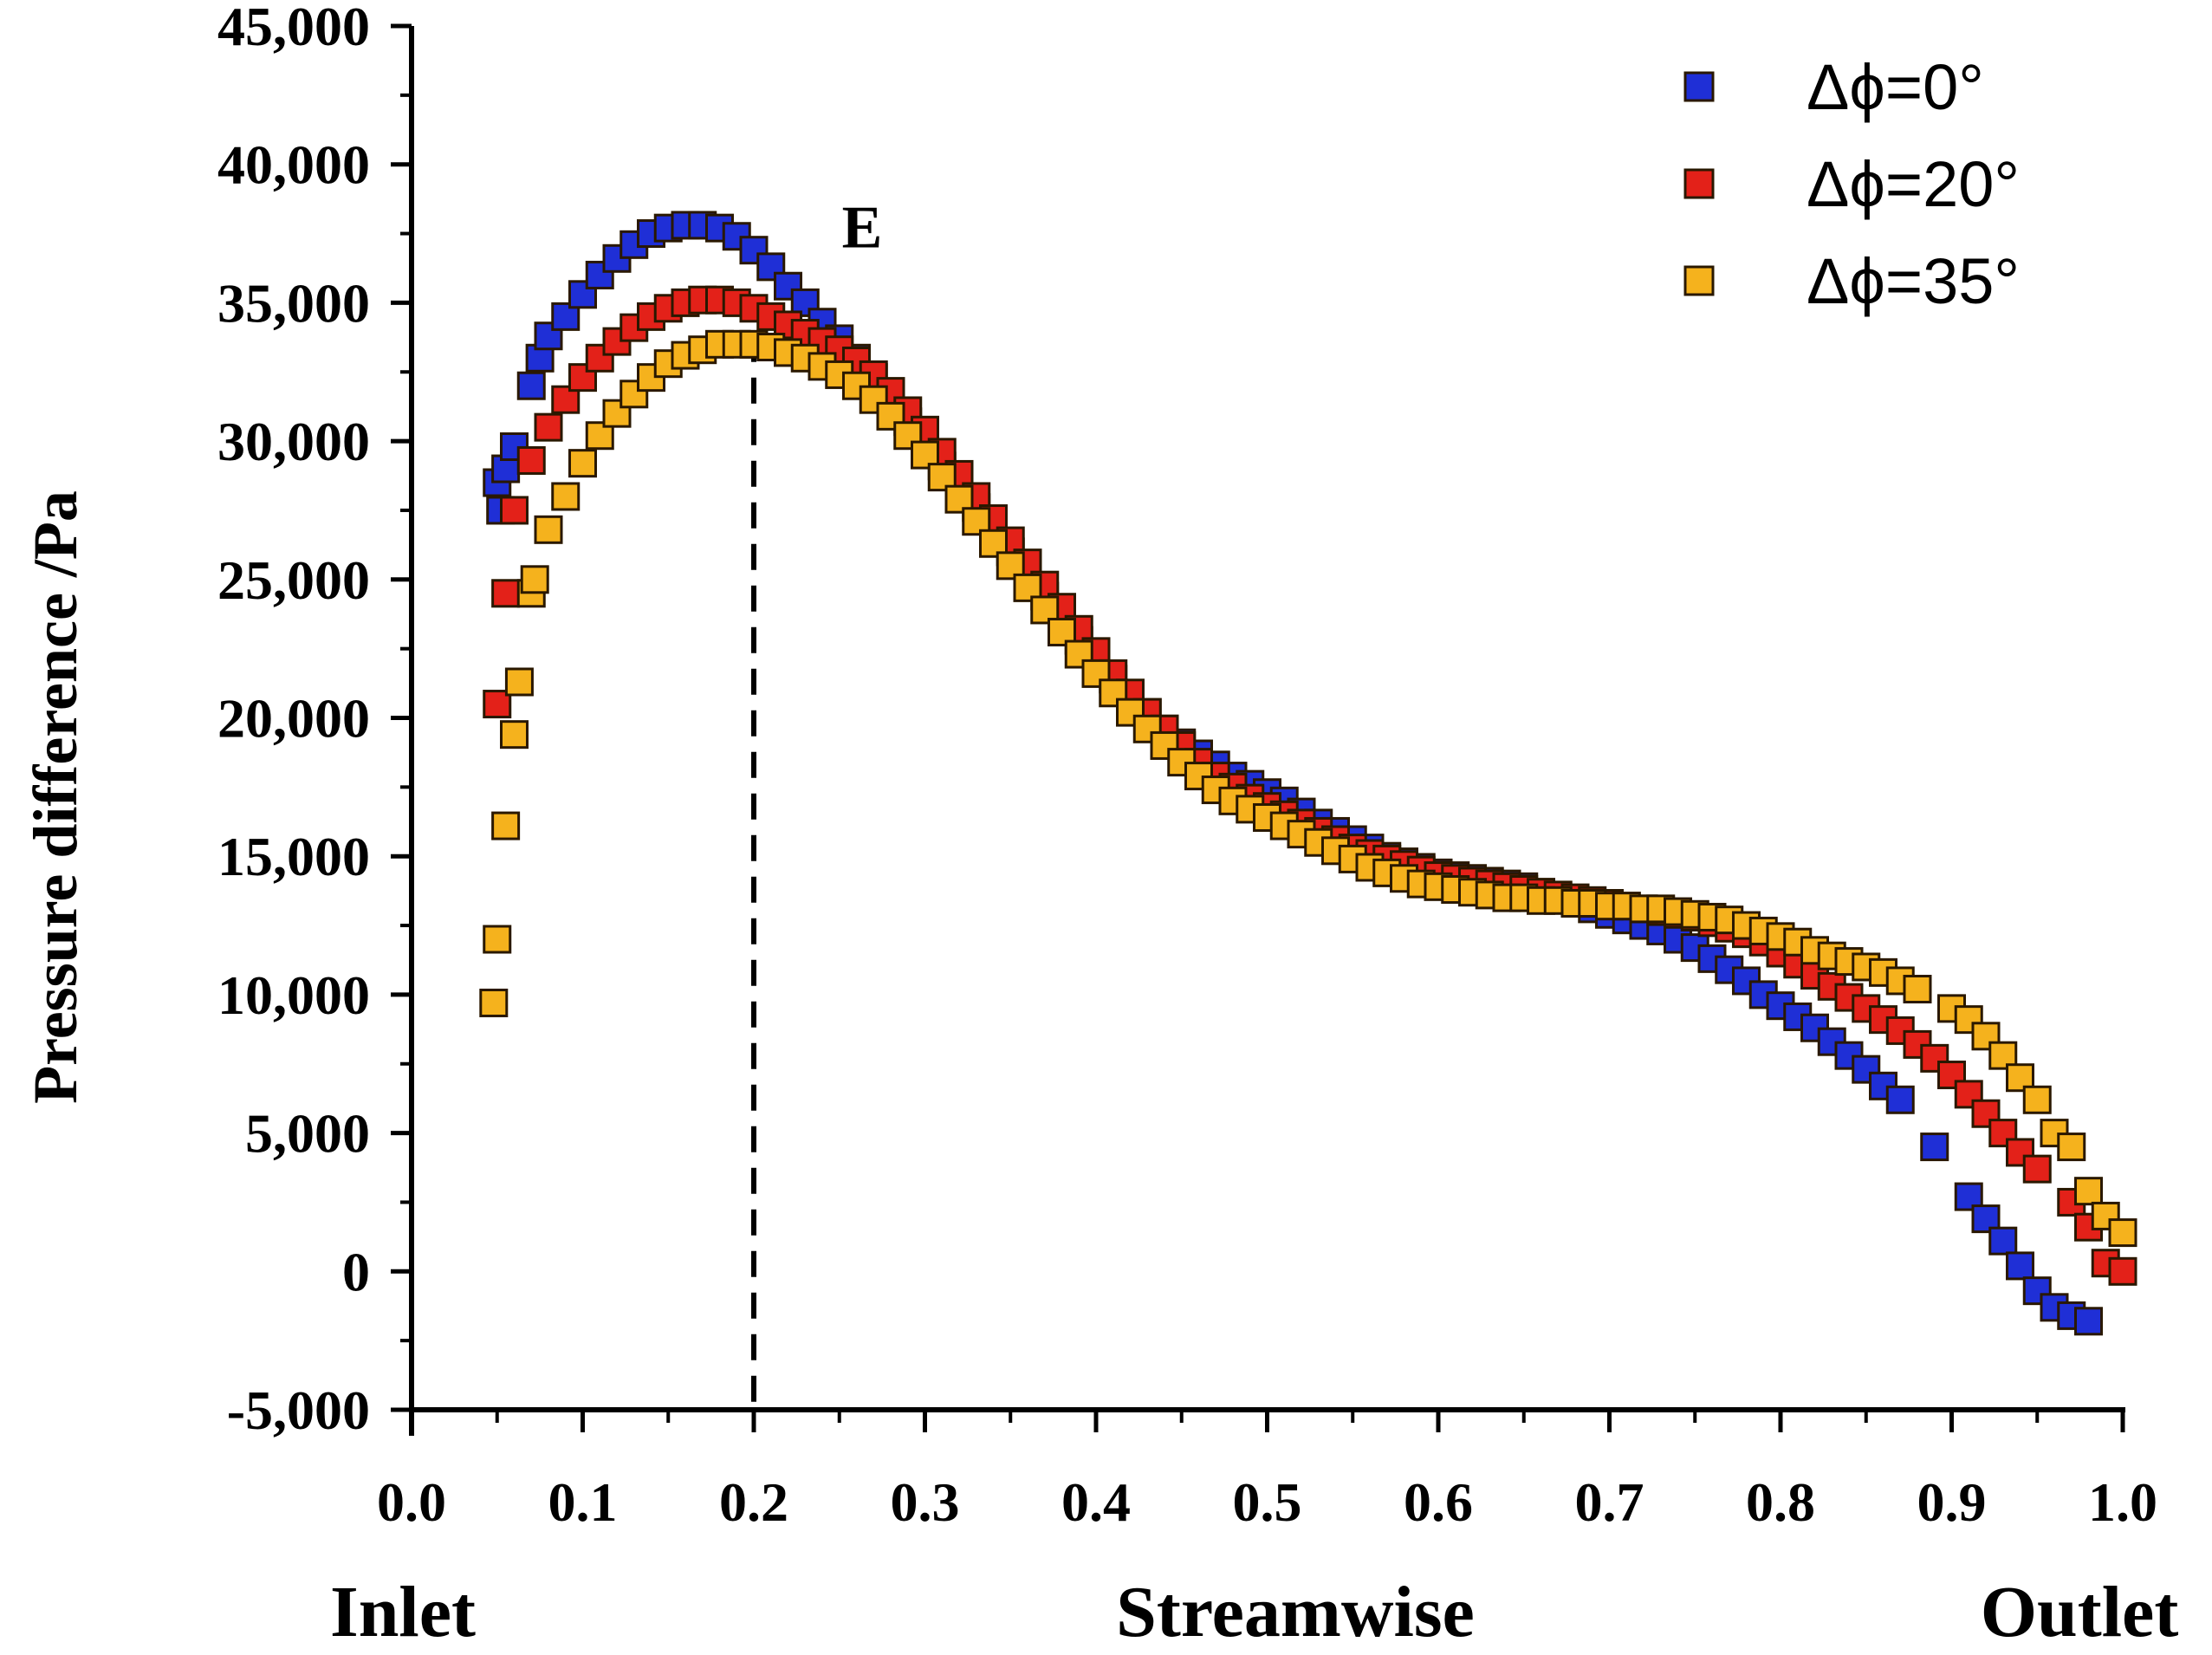  Describe the element at coordinates (356, 1271) in the screenshot. I see `y-tick-label: 0` at that location.